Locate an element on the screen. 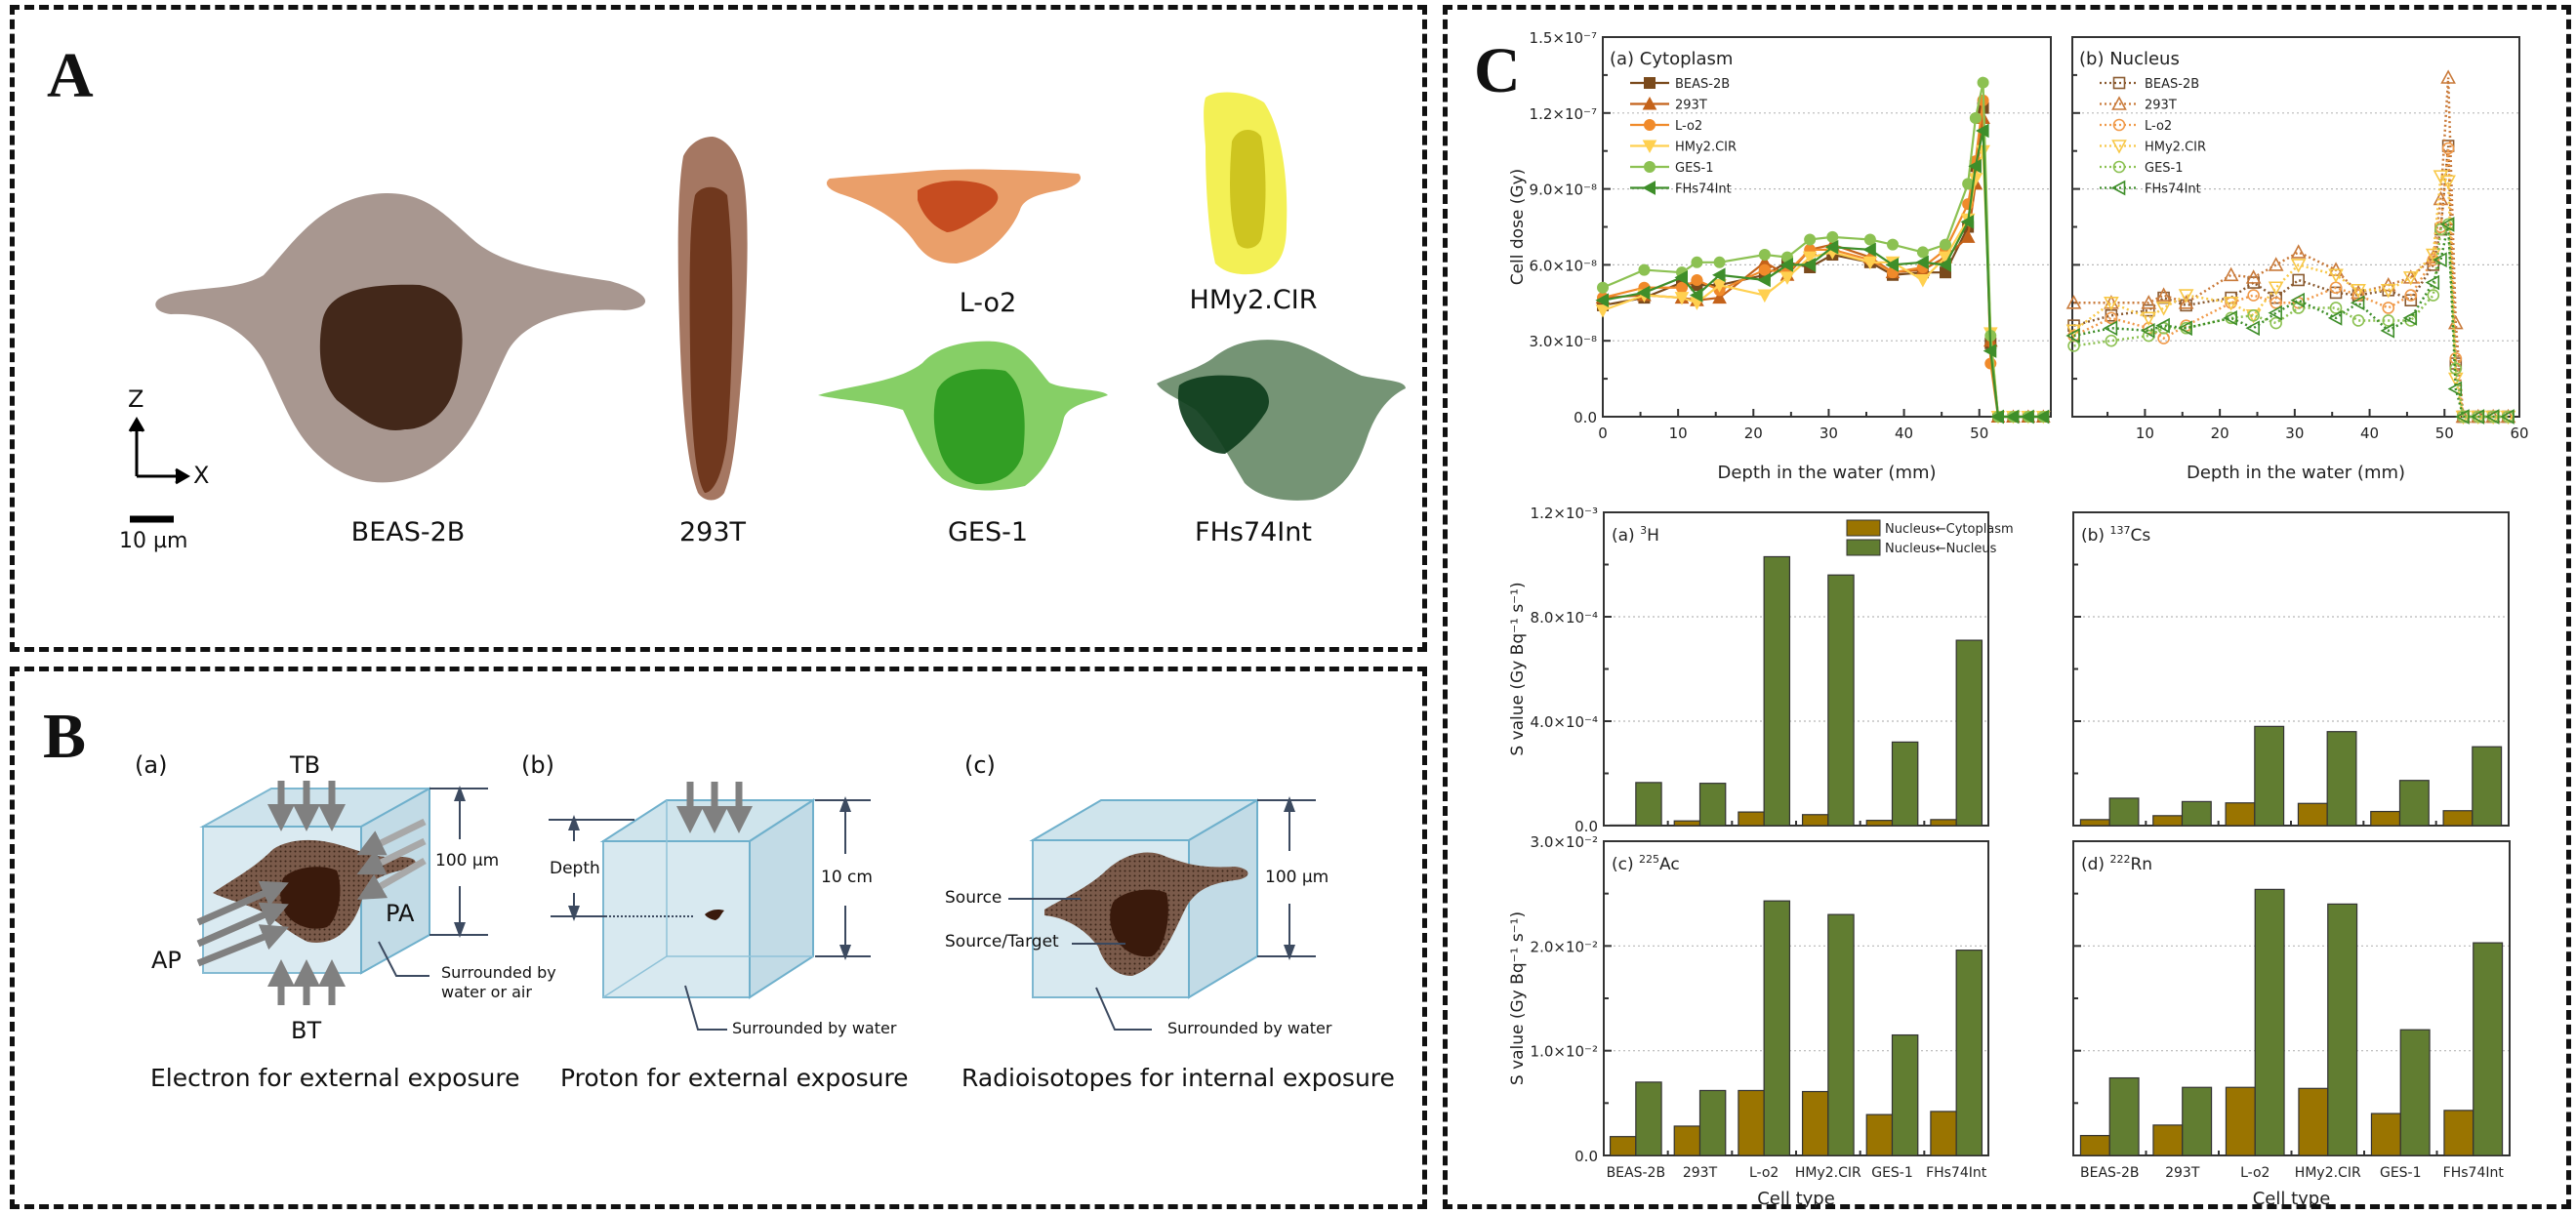  leader-line-b is located at coordinates (705, 1008).